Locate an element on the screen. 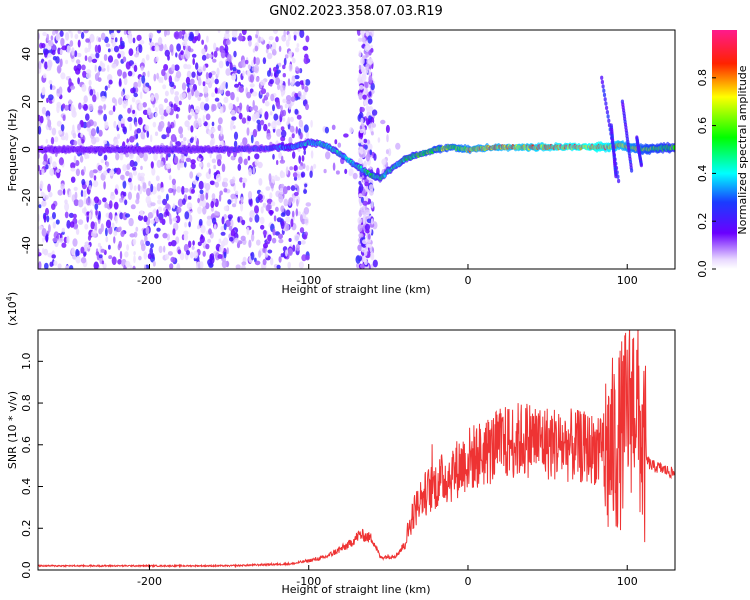 The height and width of the screenshot is (600, 750). colorbar-gradient is located at coordinates (724, 149).